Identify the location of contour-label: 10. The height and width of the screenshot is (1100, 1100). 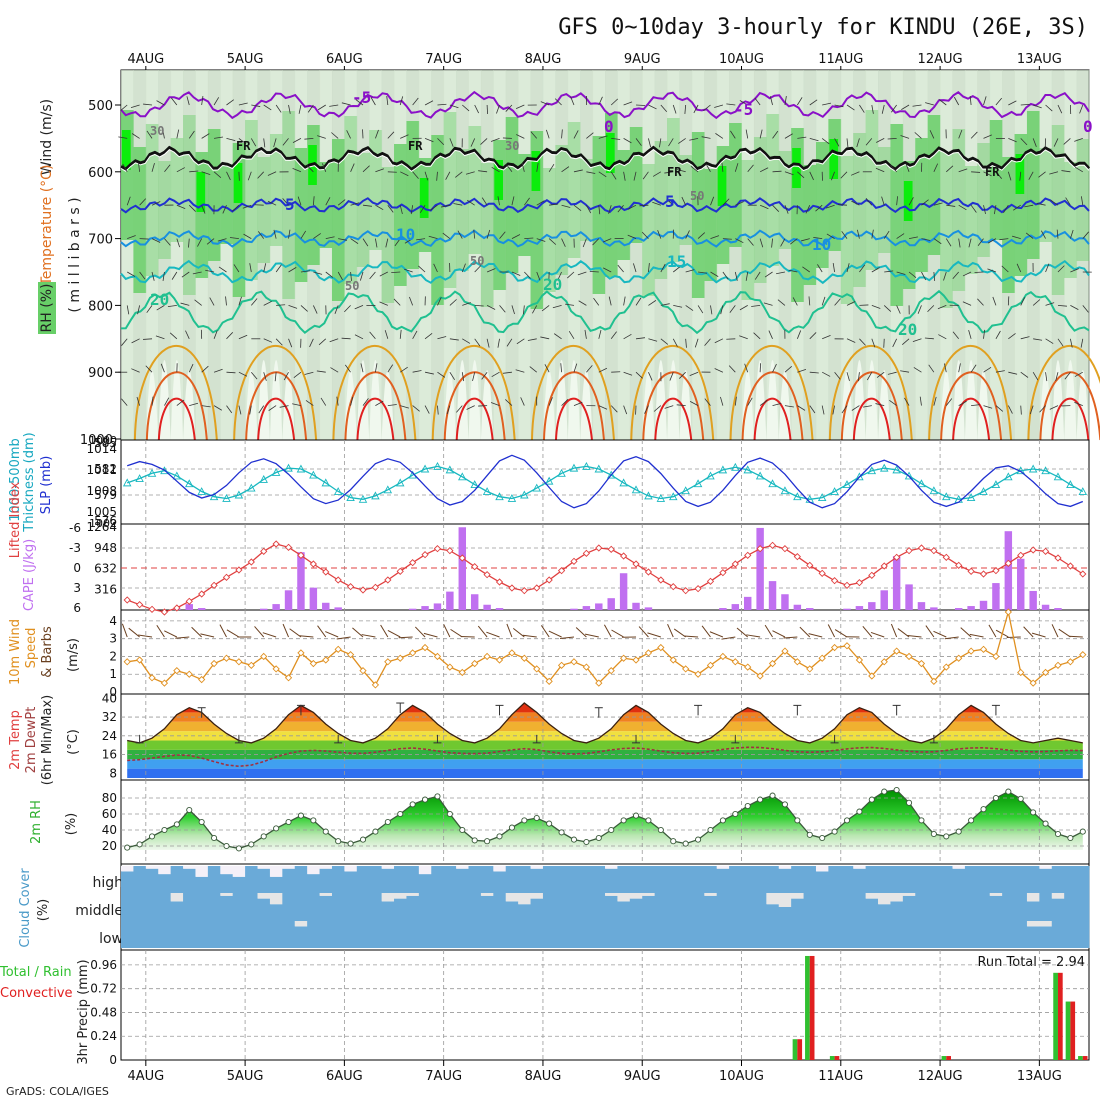
(821, 244).